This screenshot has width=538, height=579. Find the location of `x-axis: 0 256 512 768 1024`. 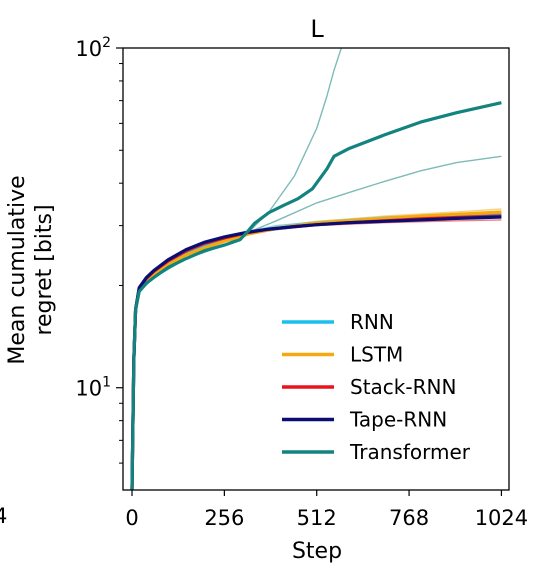

x-axis: 0 256 512 768 1024 is located at coordinates (326, 510).